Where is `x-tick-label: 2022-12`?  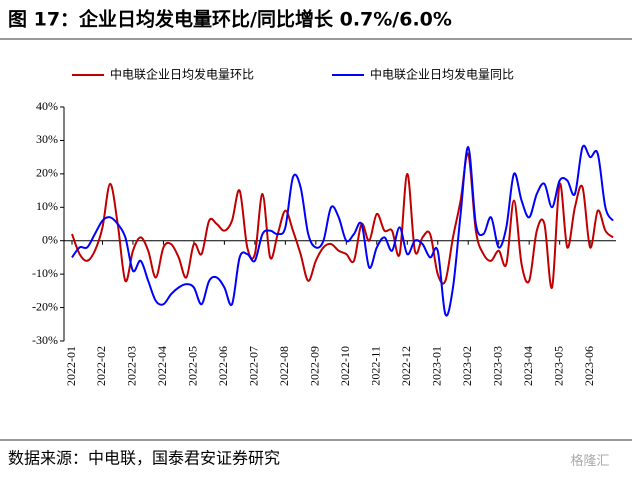 x-tick-label: 2022-12 is located at coordinates (406, 366).